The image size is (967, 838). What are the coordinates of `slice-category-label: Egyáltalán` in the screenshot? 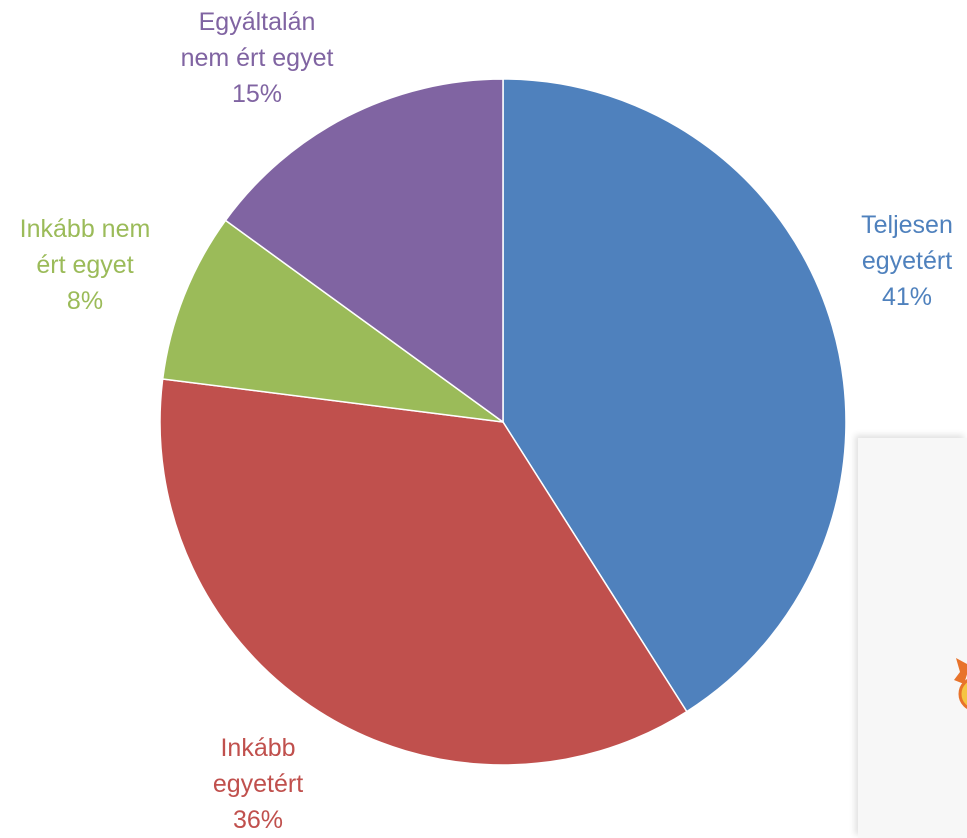 It's located at (257, 22).